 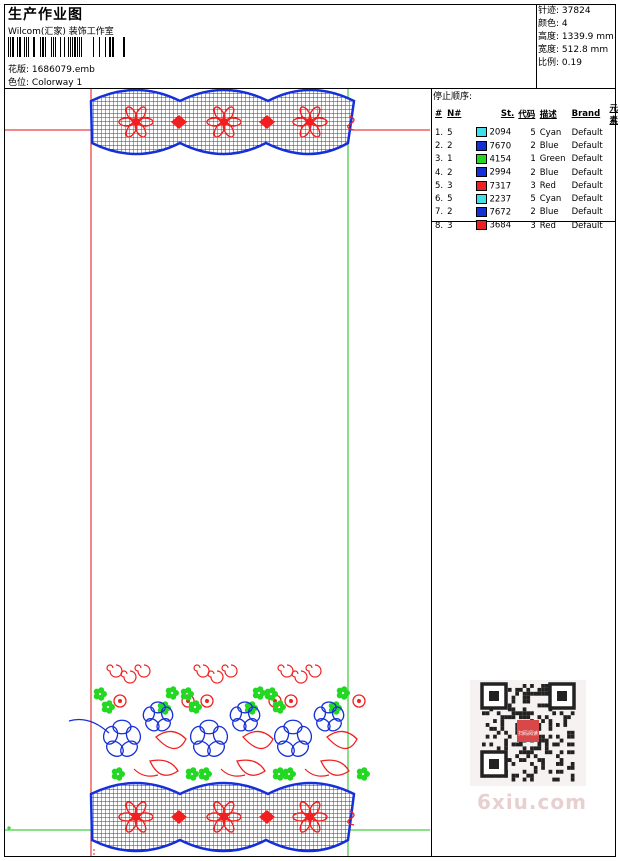 What do you see at coordinates (495, 185) in the screenshot?
I see `row-st: 7317` at bounding box center [495, 185].